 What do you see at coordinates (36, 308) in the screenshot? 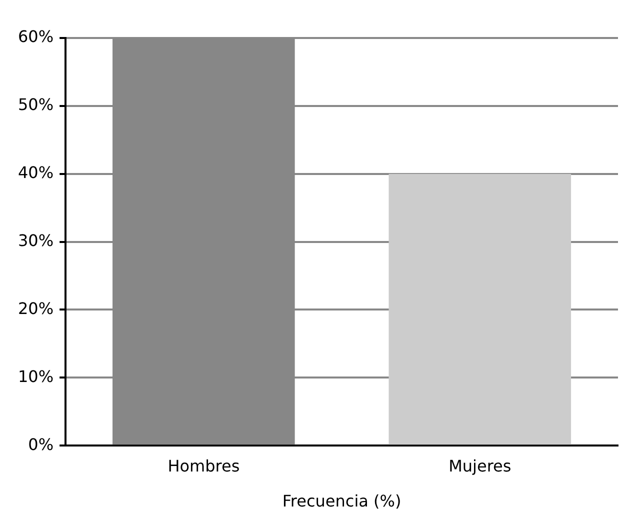
I see `y-tick-label: 20%` at bounding box center [36, 308].